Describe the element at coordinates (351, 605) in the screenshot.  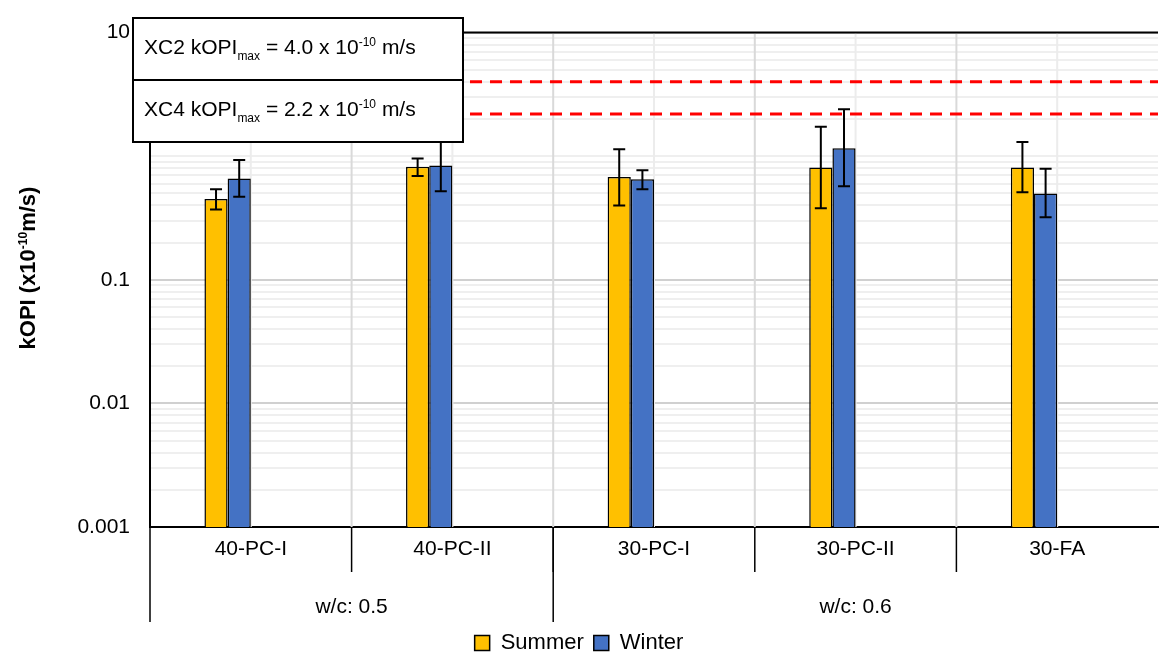
I see `text: w/c: 0.5` at that location.